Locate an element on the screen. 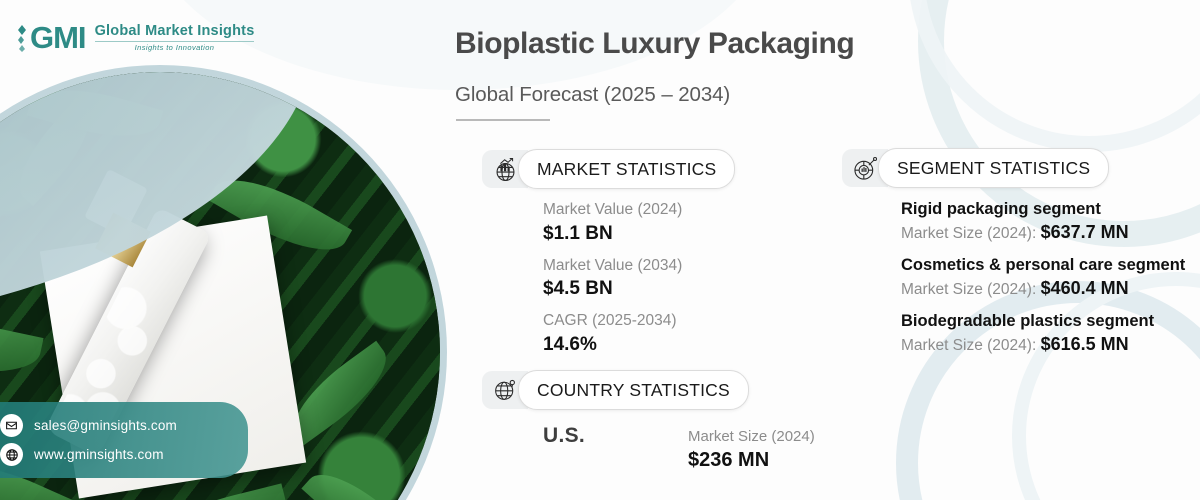  contact-email-text: sales@gminsights.com is located at coordinates (106, 425).